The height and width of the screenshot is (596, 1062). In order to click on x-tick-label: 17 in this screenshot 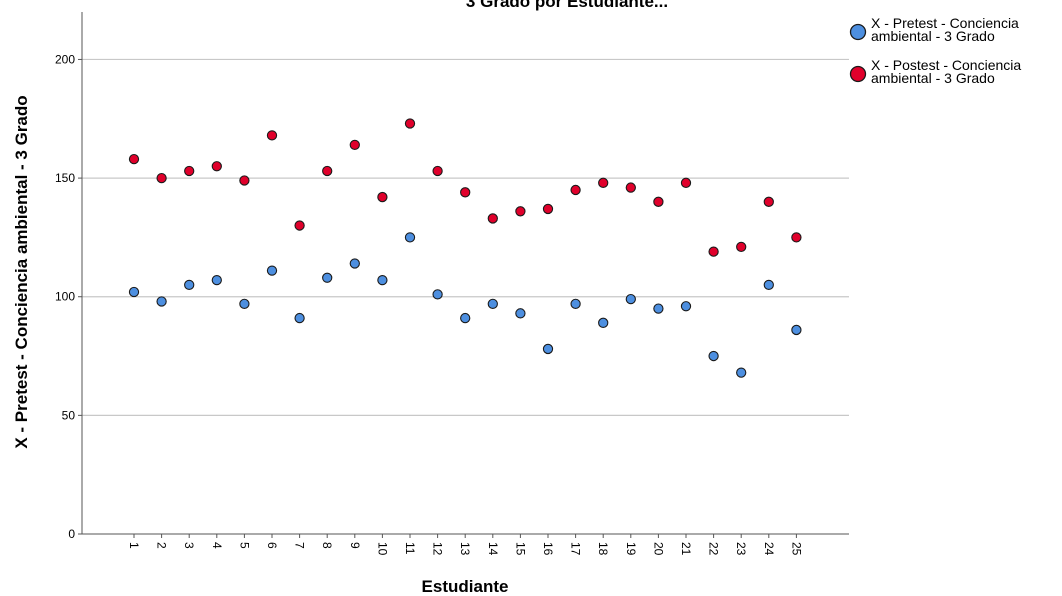, I will do `click(576, 549)`.